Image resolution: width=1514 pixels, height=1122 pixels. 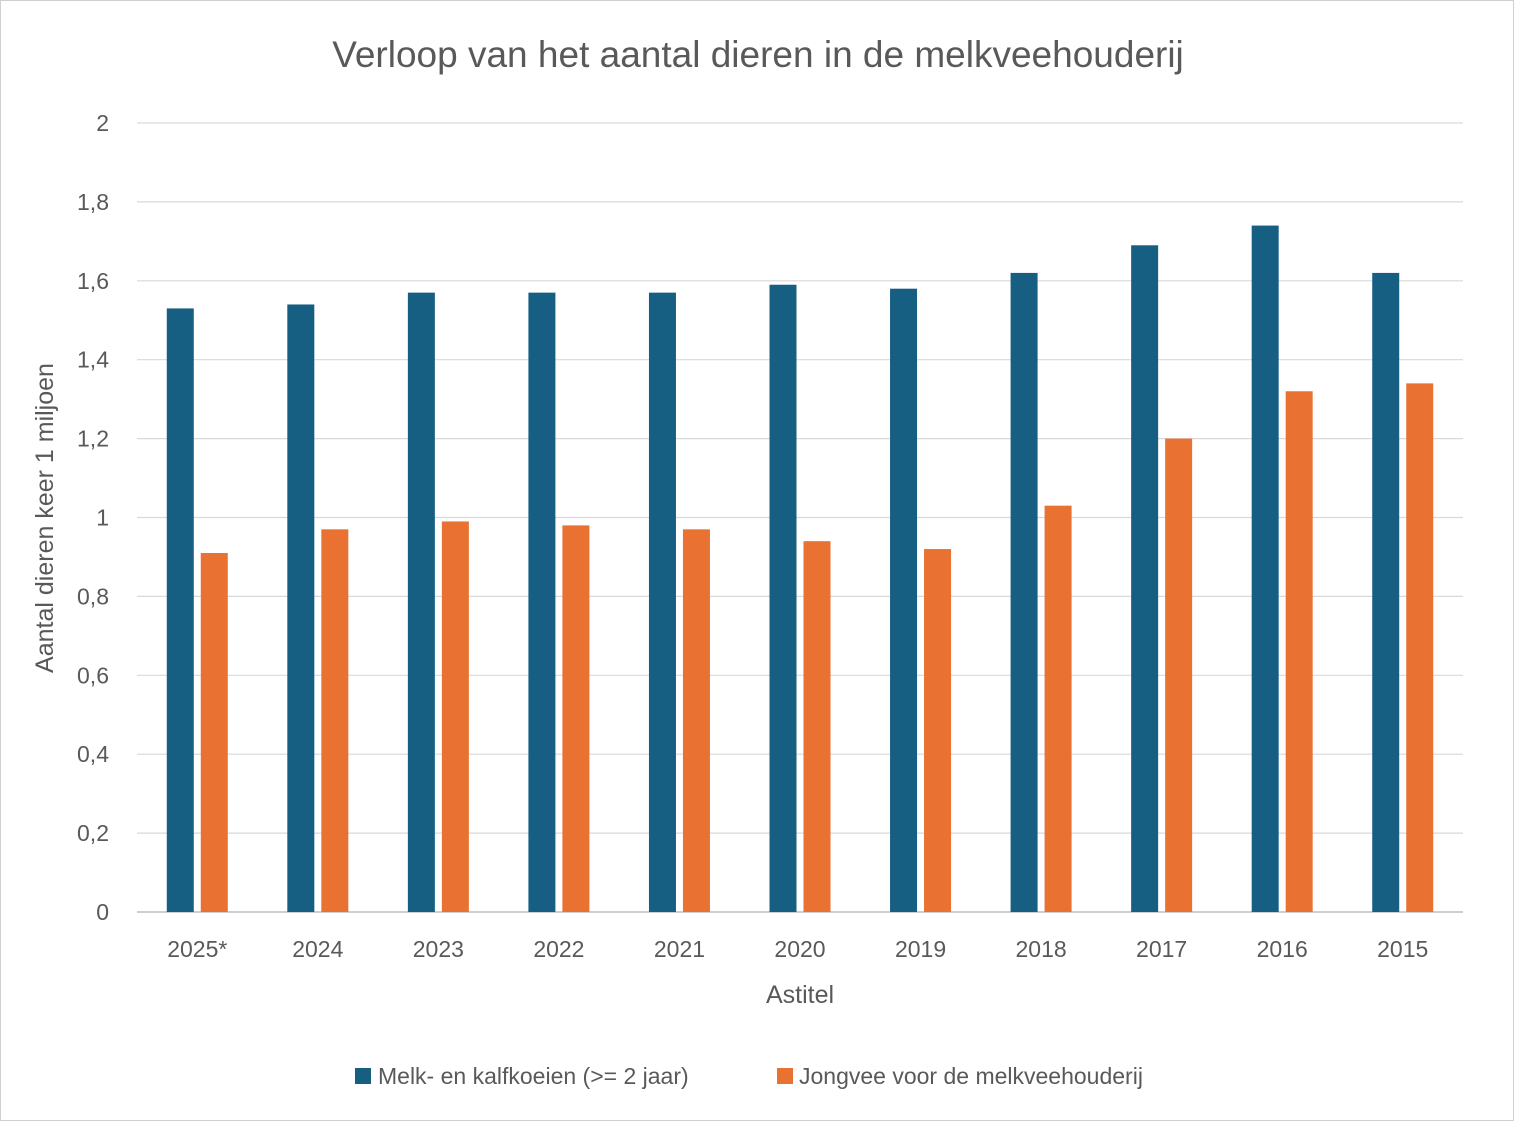 What do you see at coordinates (93, 596) in the screenshot?
I see `y-tick-label: 0,8` at bounding box center [93, 596].